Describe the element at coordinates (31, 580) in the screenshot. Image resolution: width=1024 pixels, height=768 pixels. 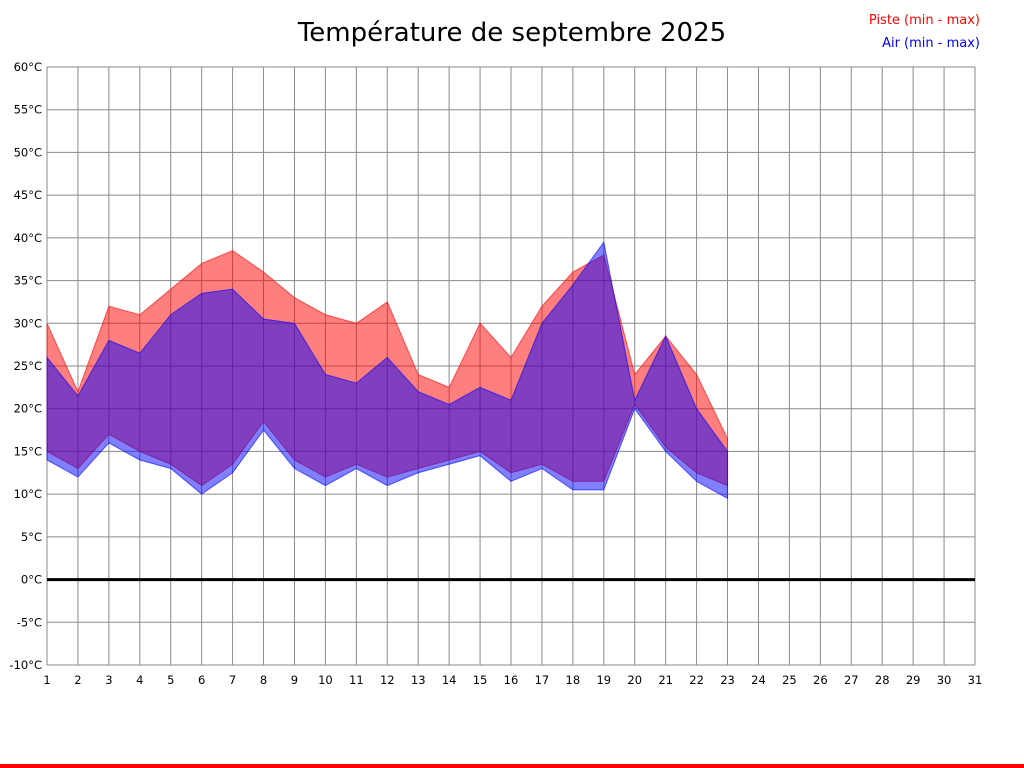
I see `y-tick-label: 0°C` at that location.